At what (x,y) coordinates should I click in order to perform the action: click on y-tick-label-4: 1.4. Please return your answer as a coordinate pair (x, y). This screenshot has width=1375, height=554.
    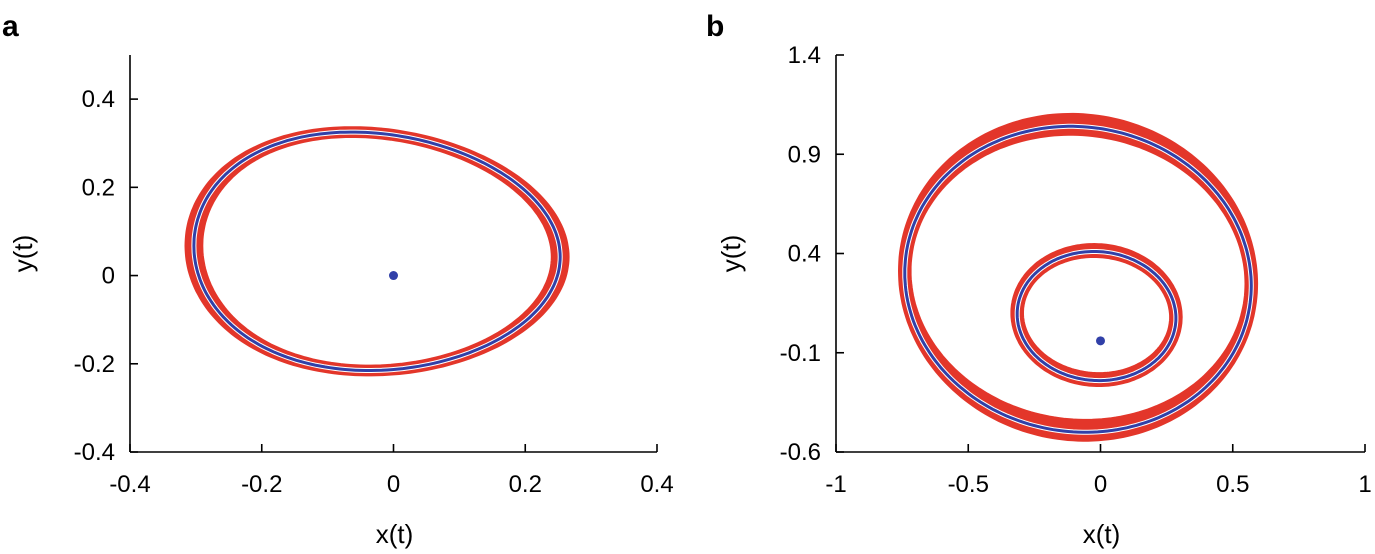
    Looking at the image, I should click on (804, 55).